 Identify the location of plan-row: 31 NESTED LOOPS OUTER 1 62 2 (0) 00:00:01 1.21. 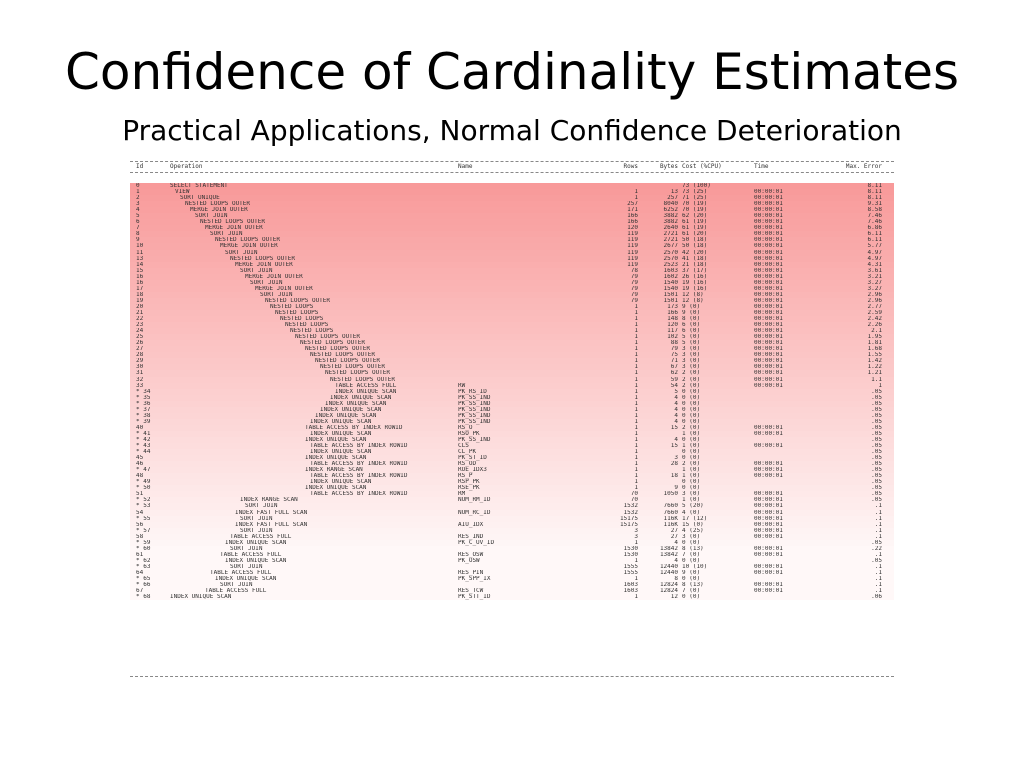
(512, 373).